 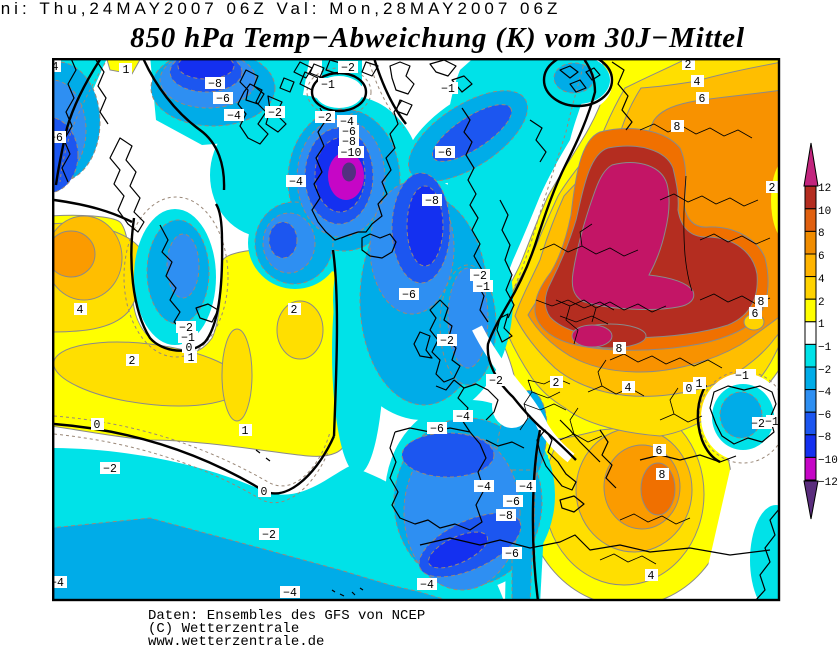 What do you see at coordinates (824, 212) in the screenshot?
I see `svg-text: 10` at bounding box center [824, 212].